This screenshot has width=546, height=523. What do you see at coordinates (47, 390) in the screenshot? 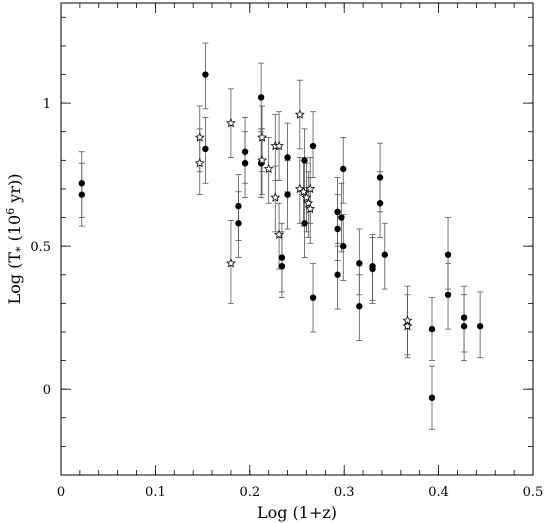
I see `y-tick-label: 0` at bounding box center [47, 390].